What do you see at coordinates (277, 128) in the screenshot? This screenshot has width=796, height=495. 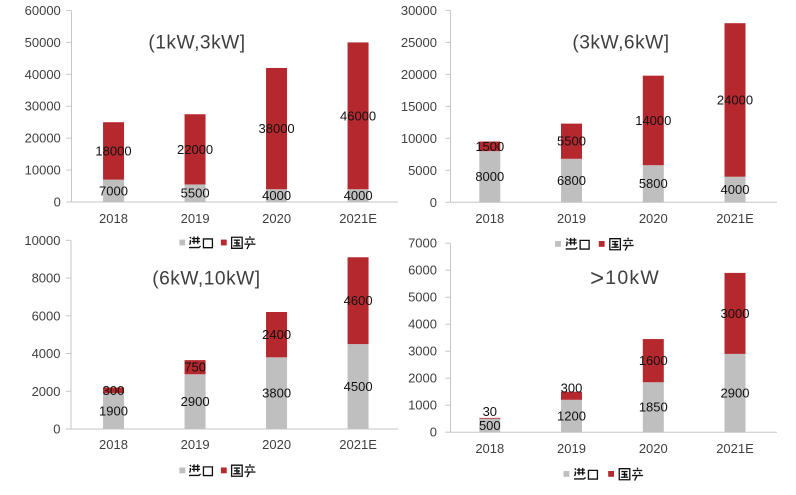 I see `svg-text: 38000` at bounding box center [277, 128].